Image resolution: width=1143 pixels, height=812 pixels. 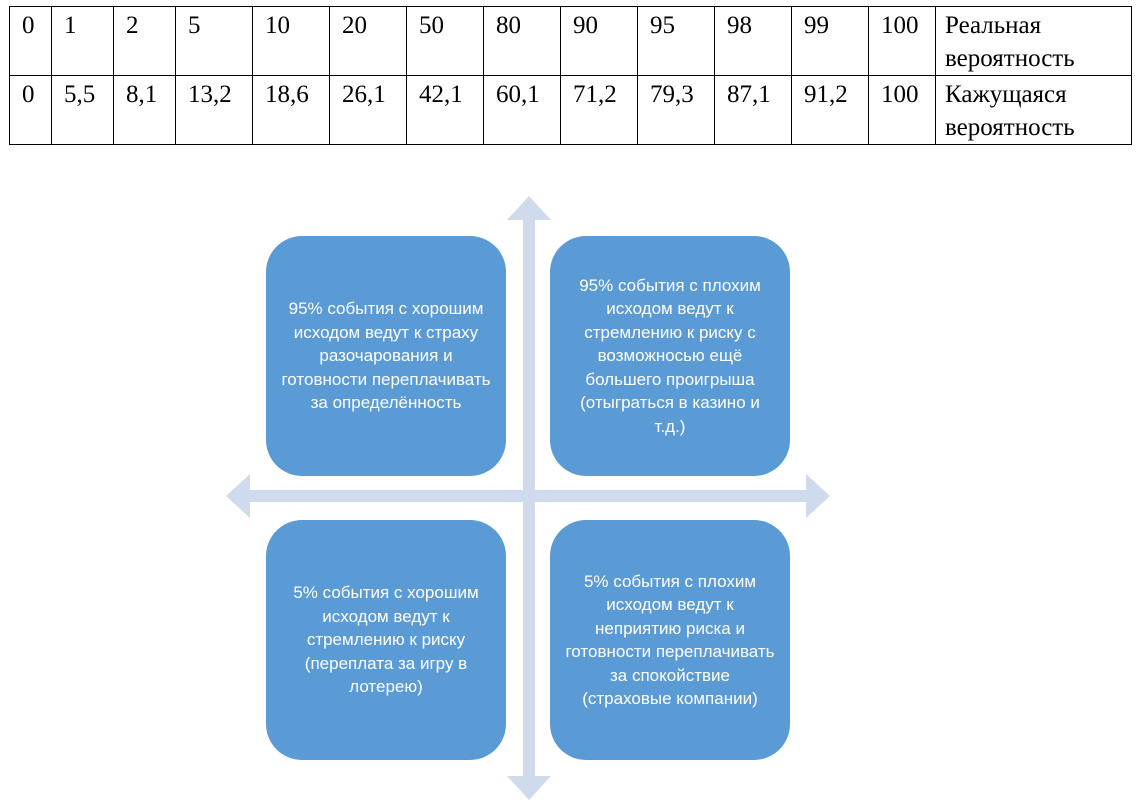 I want to click on horizontal-axis-arrow, so click(x=528, y=496).